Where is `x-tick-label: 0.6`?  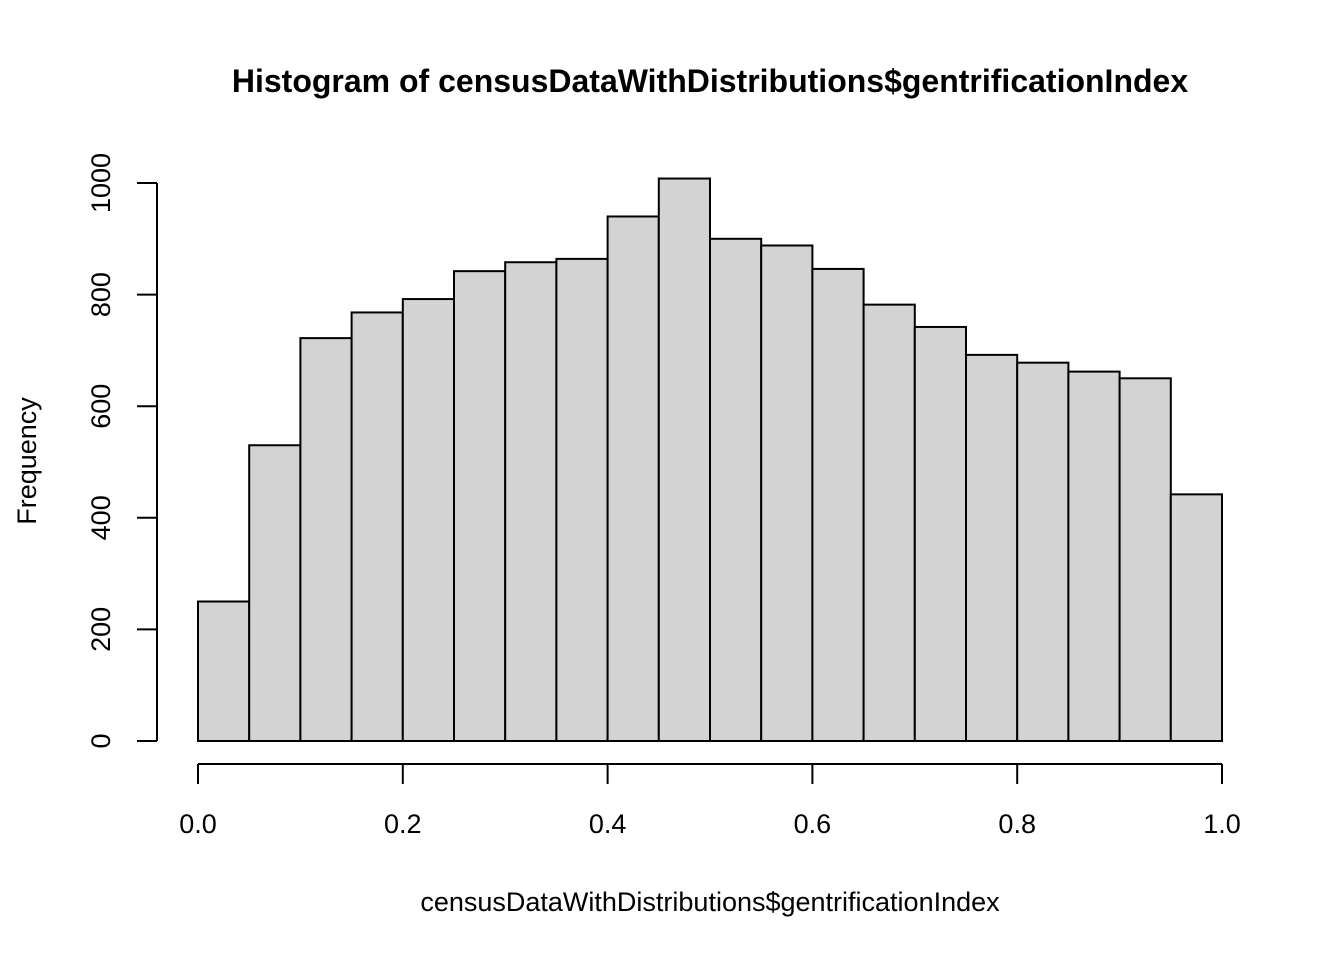
x-tick-label: 0.6 is located at coordinates (813, 824).